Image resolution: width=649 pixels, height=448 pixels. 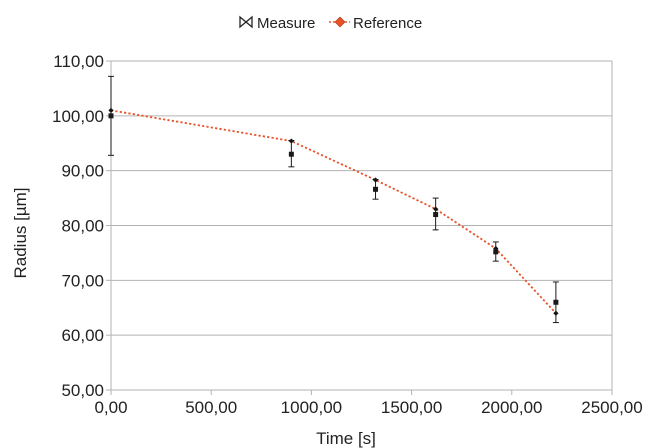 I want to click on y-tick-label: 80,00, so click(x=82, y=226).